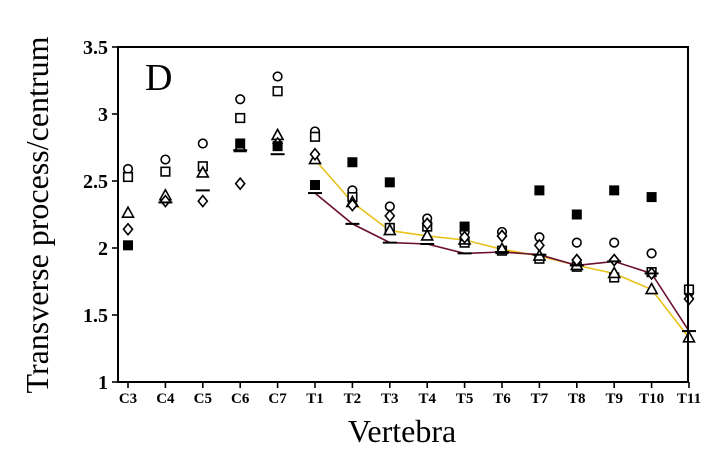 This screenshot has width=720, height=458. Describe the element at coordinates (689, 399) in the screenshot. I see `x-tick-label-t11: T11` at that location.